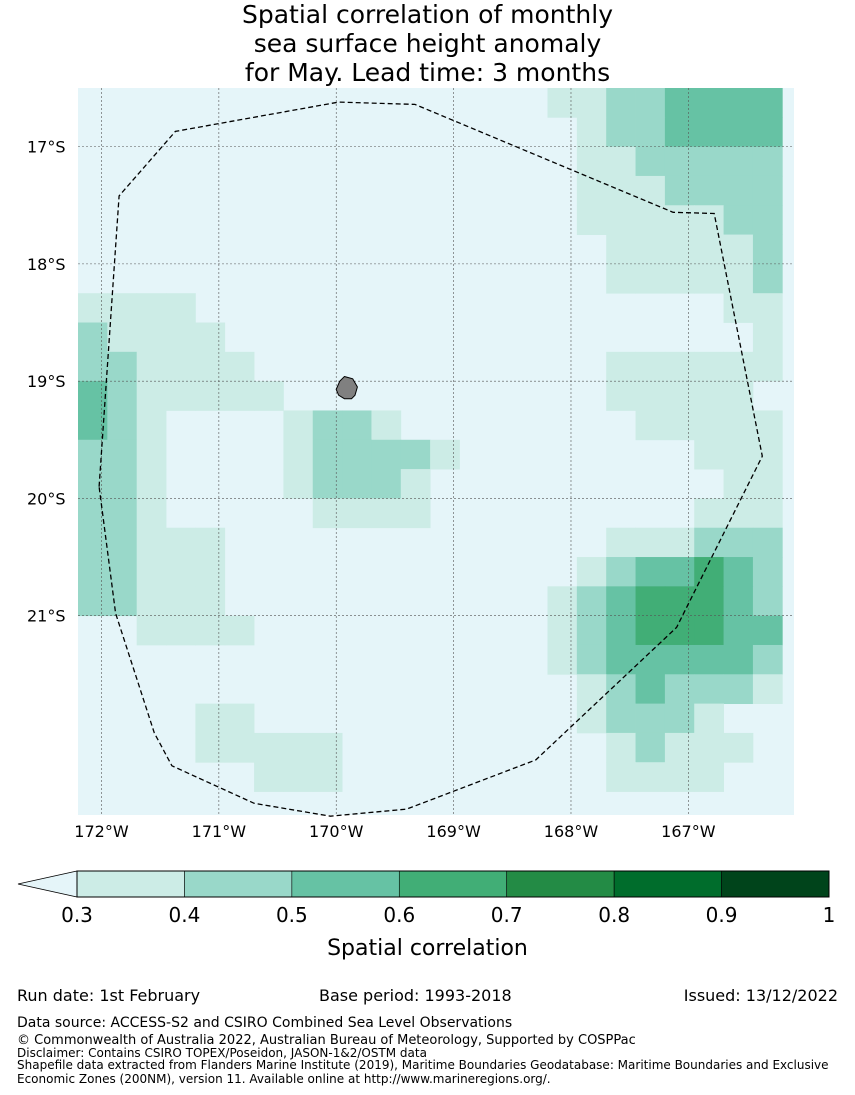 The height and width of the screenshot is (1095, 855). Describe the element at coordinates (453, 831) in the screenshot. I see `longitude-label: 169°W` at that location.